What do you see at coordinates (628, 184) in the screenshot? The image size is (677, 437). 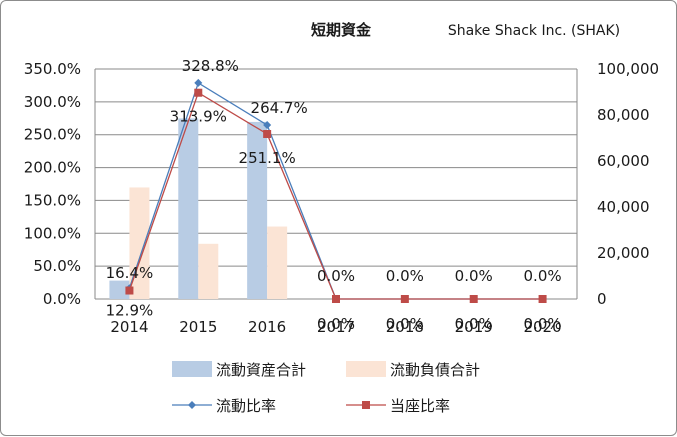 I see `right-axis-ticks: 0 20,000 40,000 60,000 80,000 100,000` at bounding box center [628, 184].